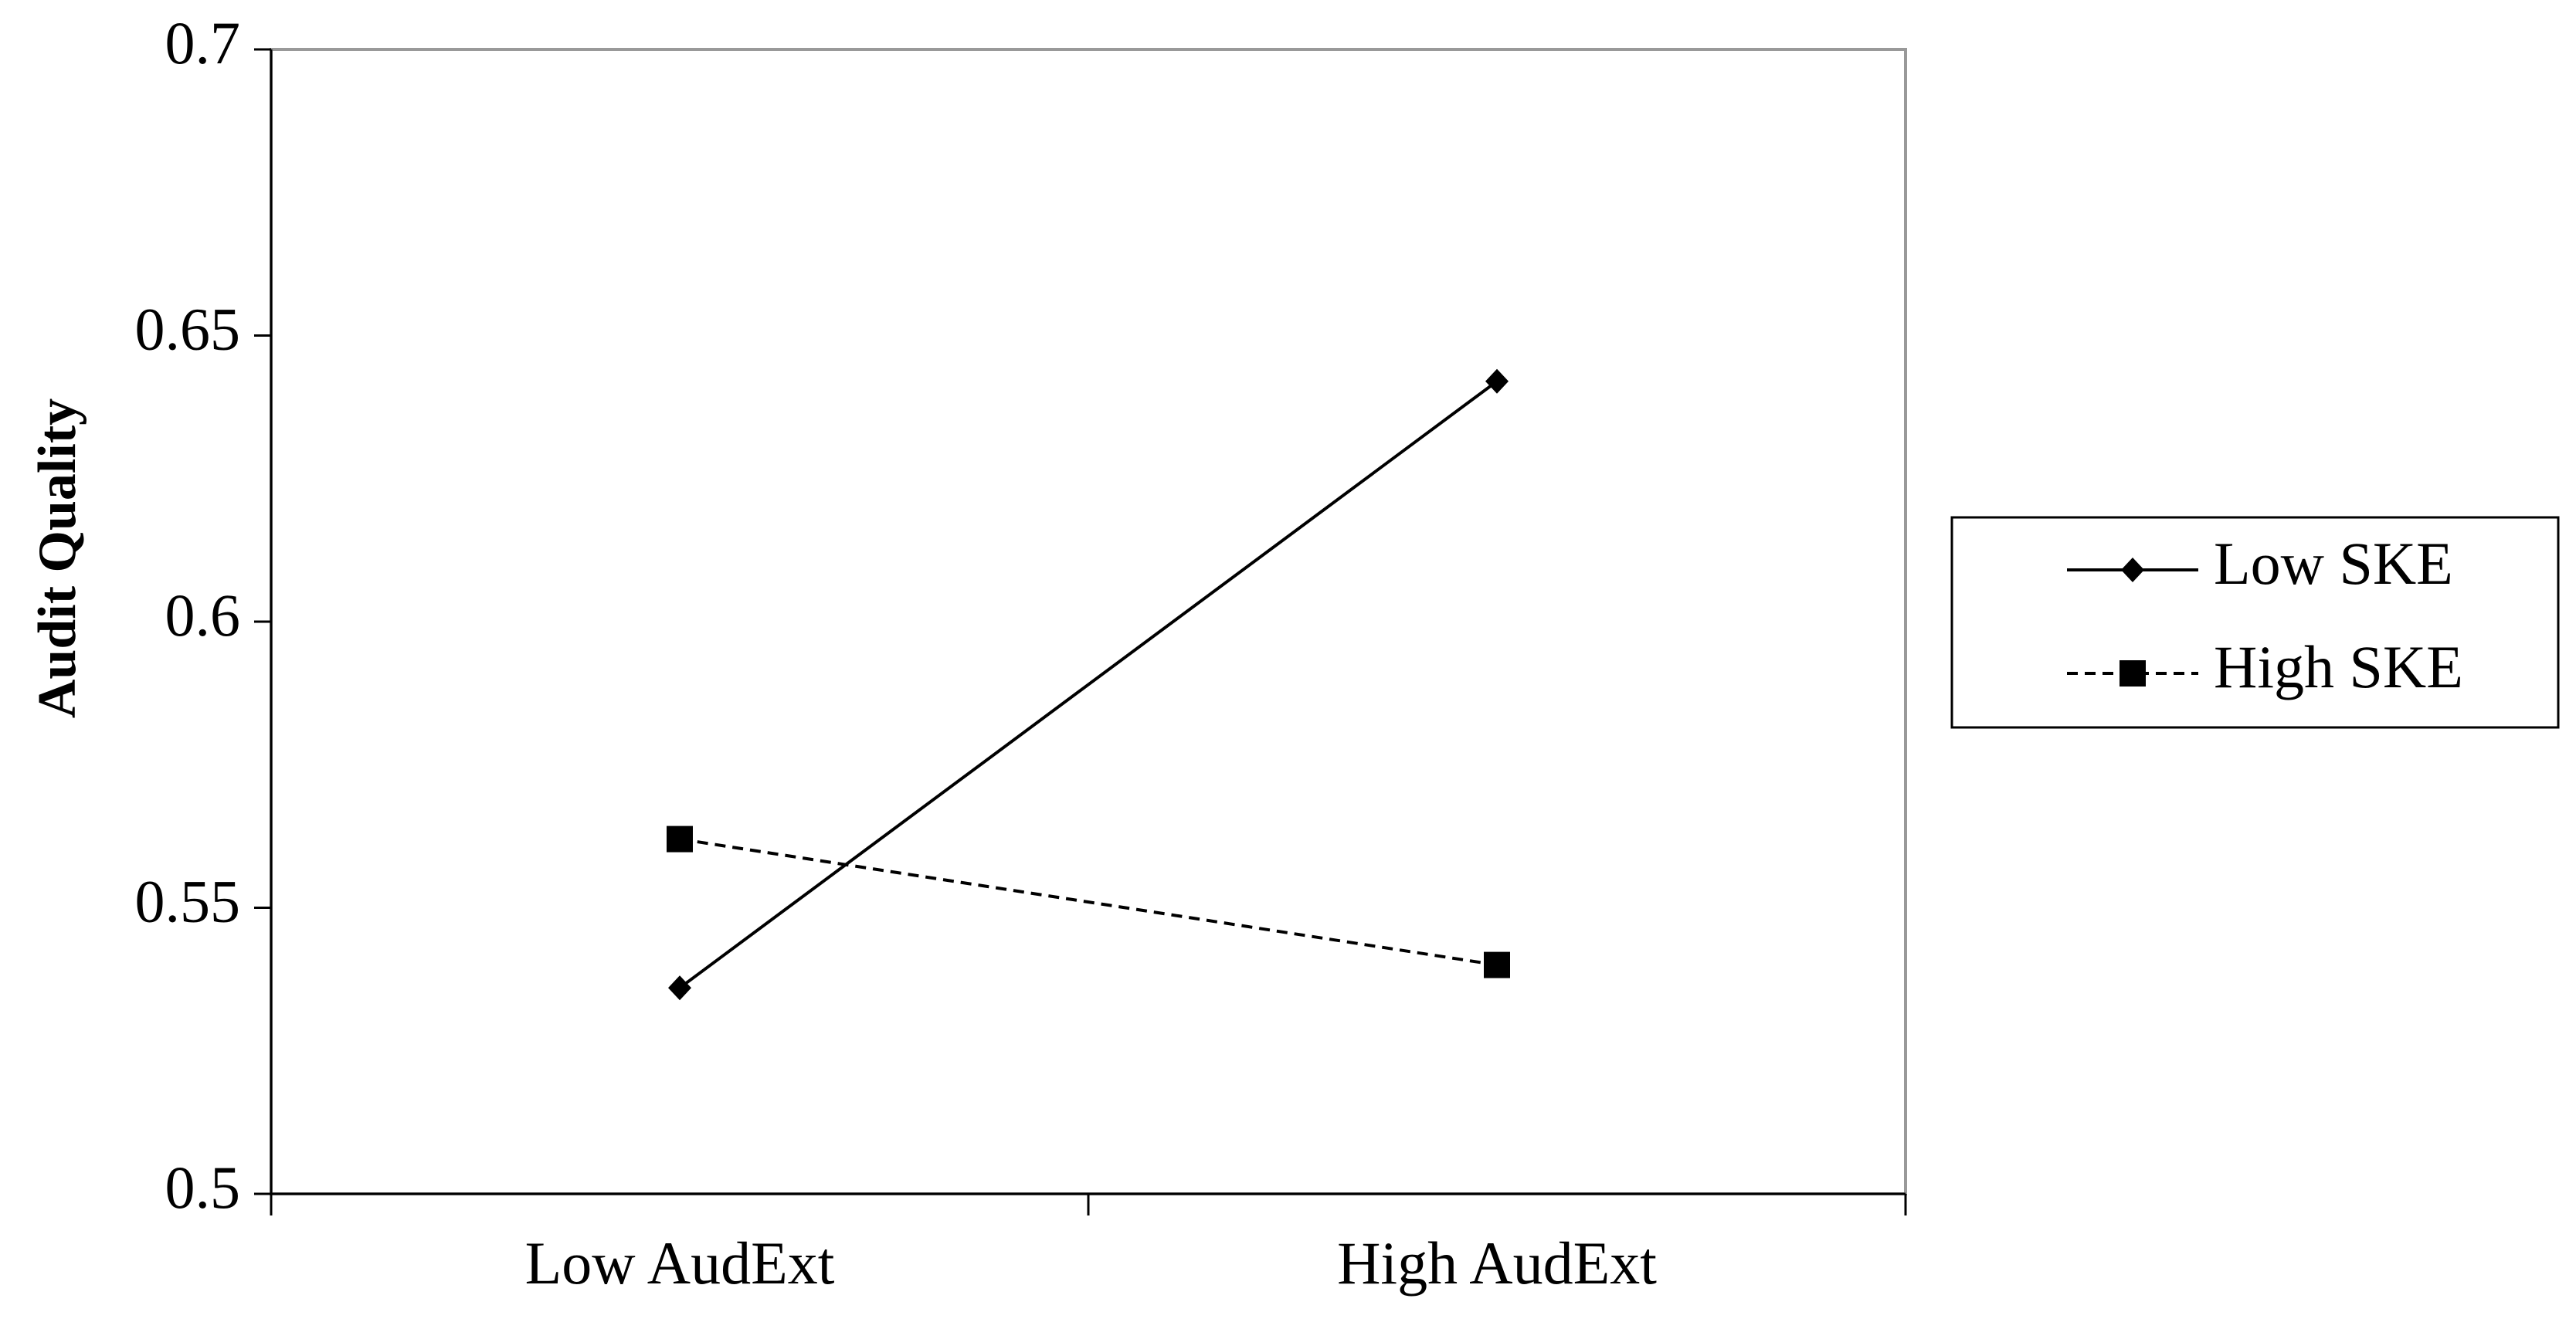  What do you see at coordinates (188, 900) in the screenshot?
I see `y-tick-label: 0.55` at bounding box center [188, 900].